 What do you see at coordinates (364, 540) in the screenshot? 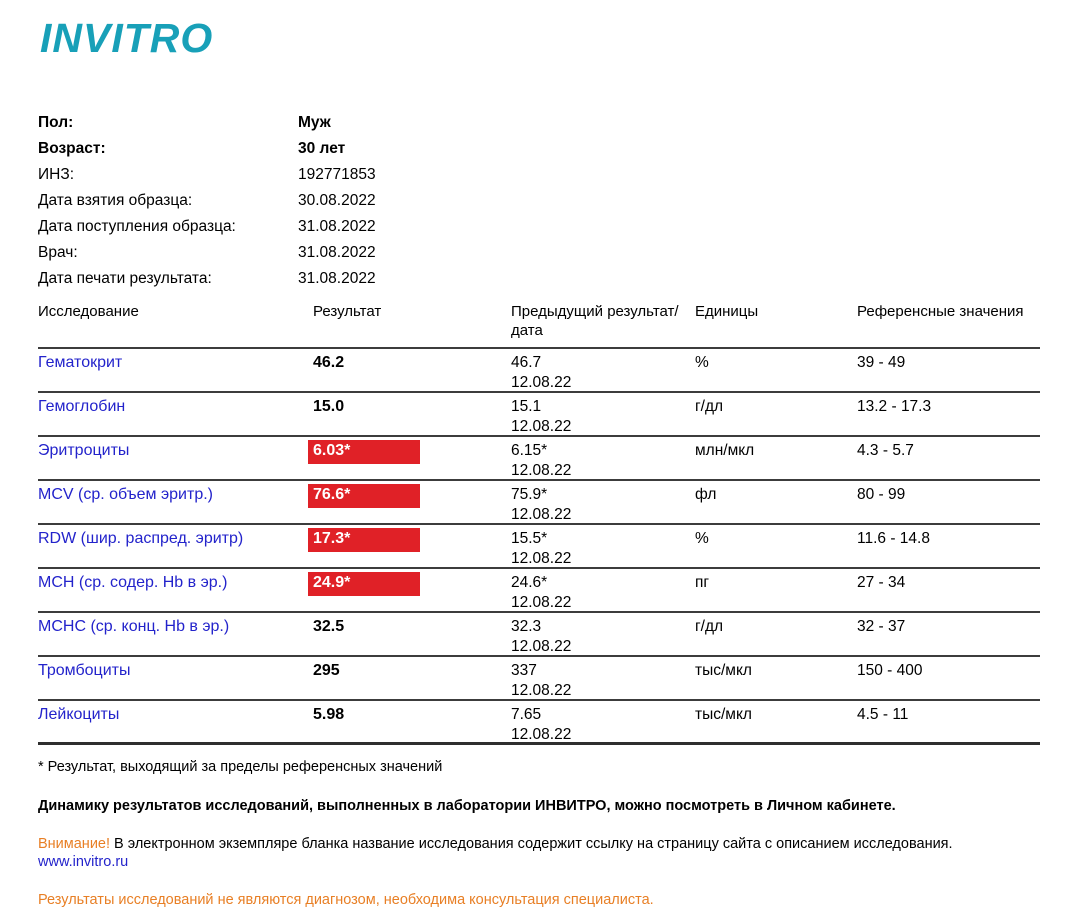
I see `result-value: 17.3*` at bounding box center [364, 540].